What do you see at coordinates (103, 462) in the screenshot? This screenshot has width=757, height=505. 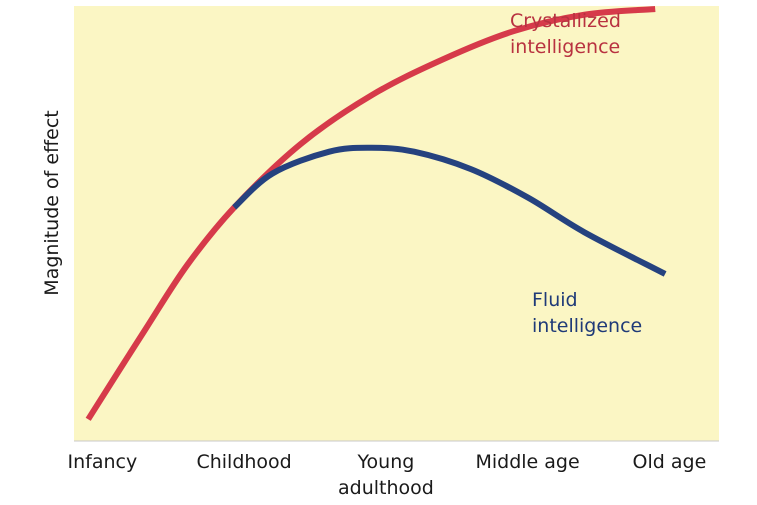 I see `x-tick-label-infancy: Infancy` at bounding box center [103, 462].